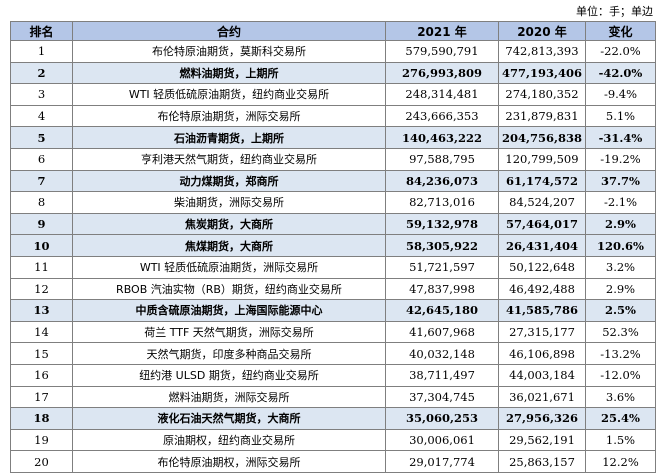 This screenshot has width=661, height=476. I want to click on volume-2020-cell: 231,879,831, so click(542, 116).